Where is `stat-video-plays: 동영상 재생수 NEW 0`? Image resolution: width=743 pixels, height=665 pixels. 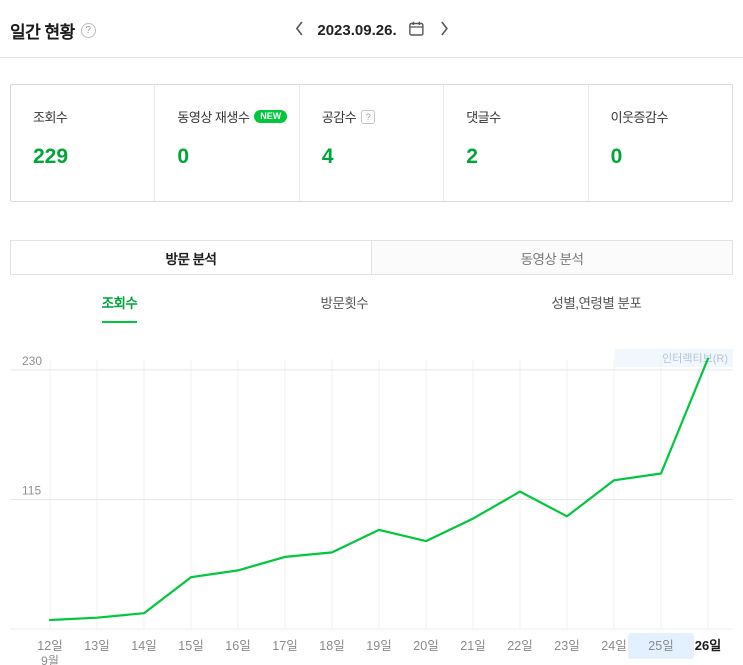 stat-video-plays: 동영상 재생수 NEW 0 is located at coordinates (226, 143).